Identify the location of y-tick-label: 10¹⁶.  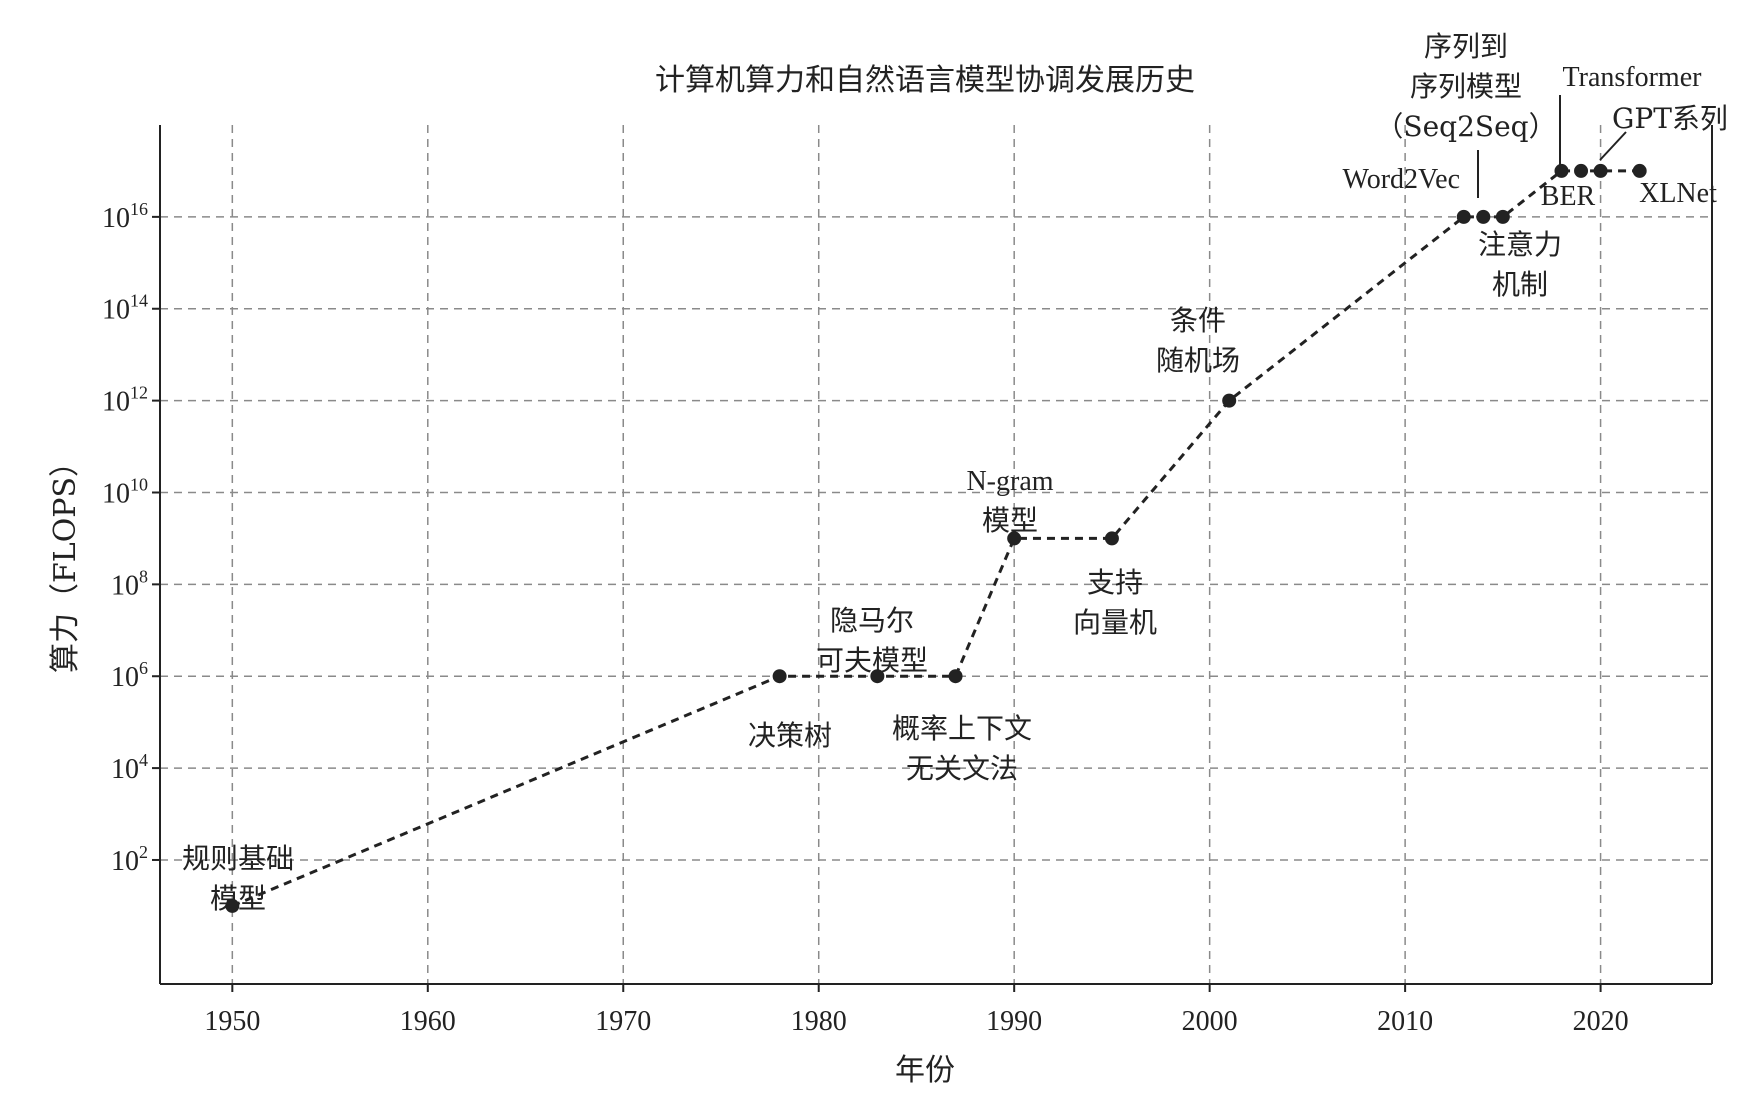
(125, 216).